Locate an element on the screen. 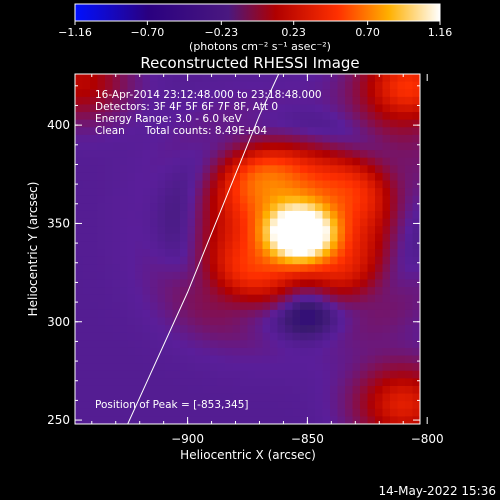 The width and height of the screenshot is (500, 500). colorbar-tick-label: −0.70 is located at coordinates (148, 32).